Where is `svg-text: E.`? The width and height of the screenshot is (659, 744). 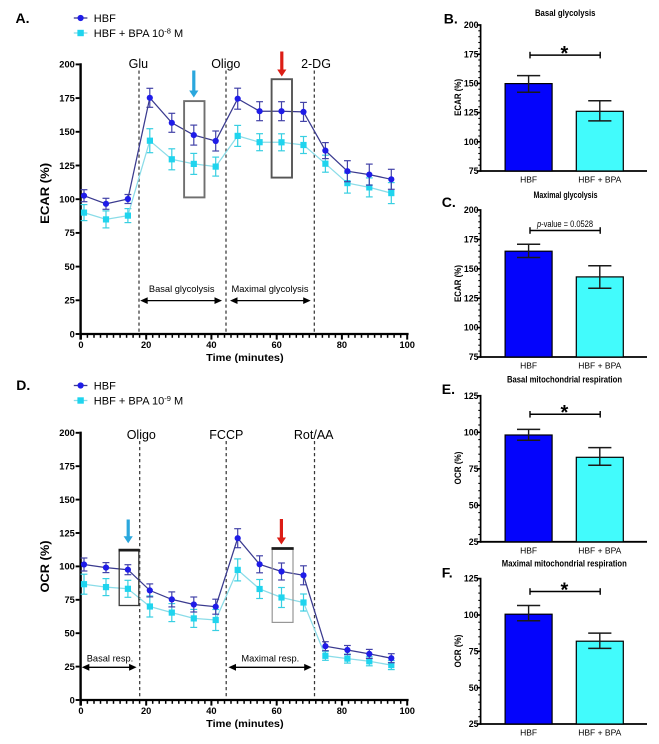 svg-text: E. is located at coordinates (448, 389).